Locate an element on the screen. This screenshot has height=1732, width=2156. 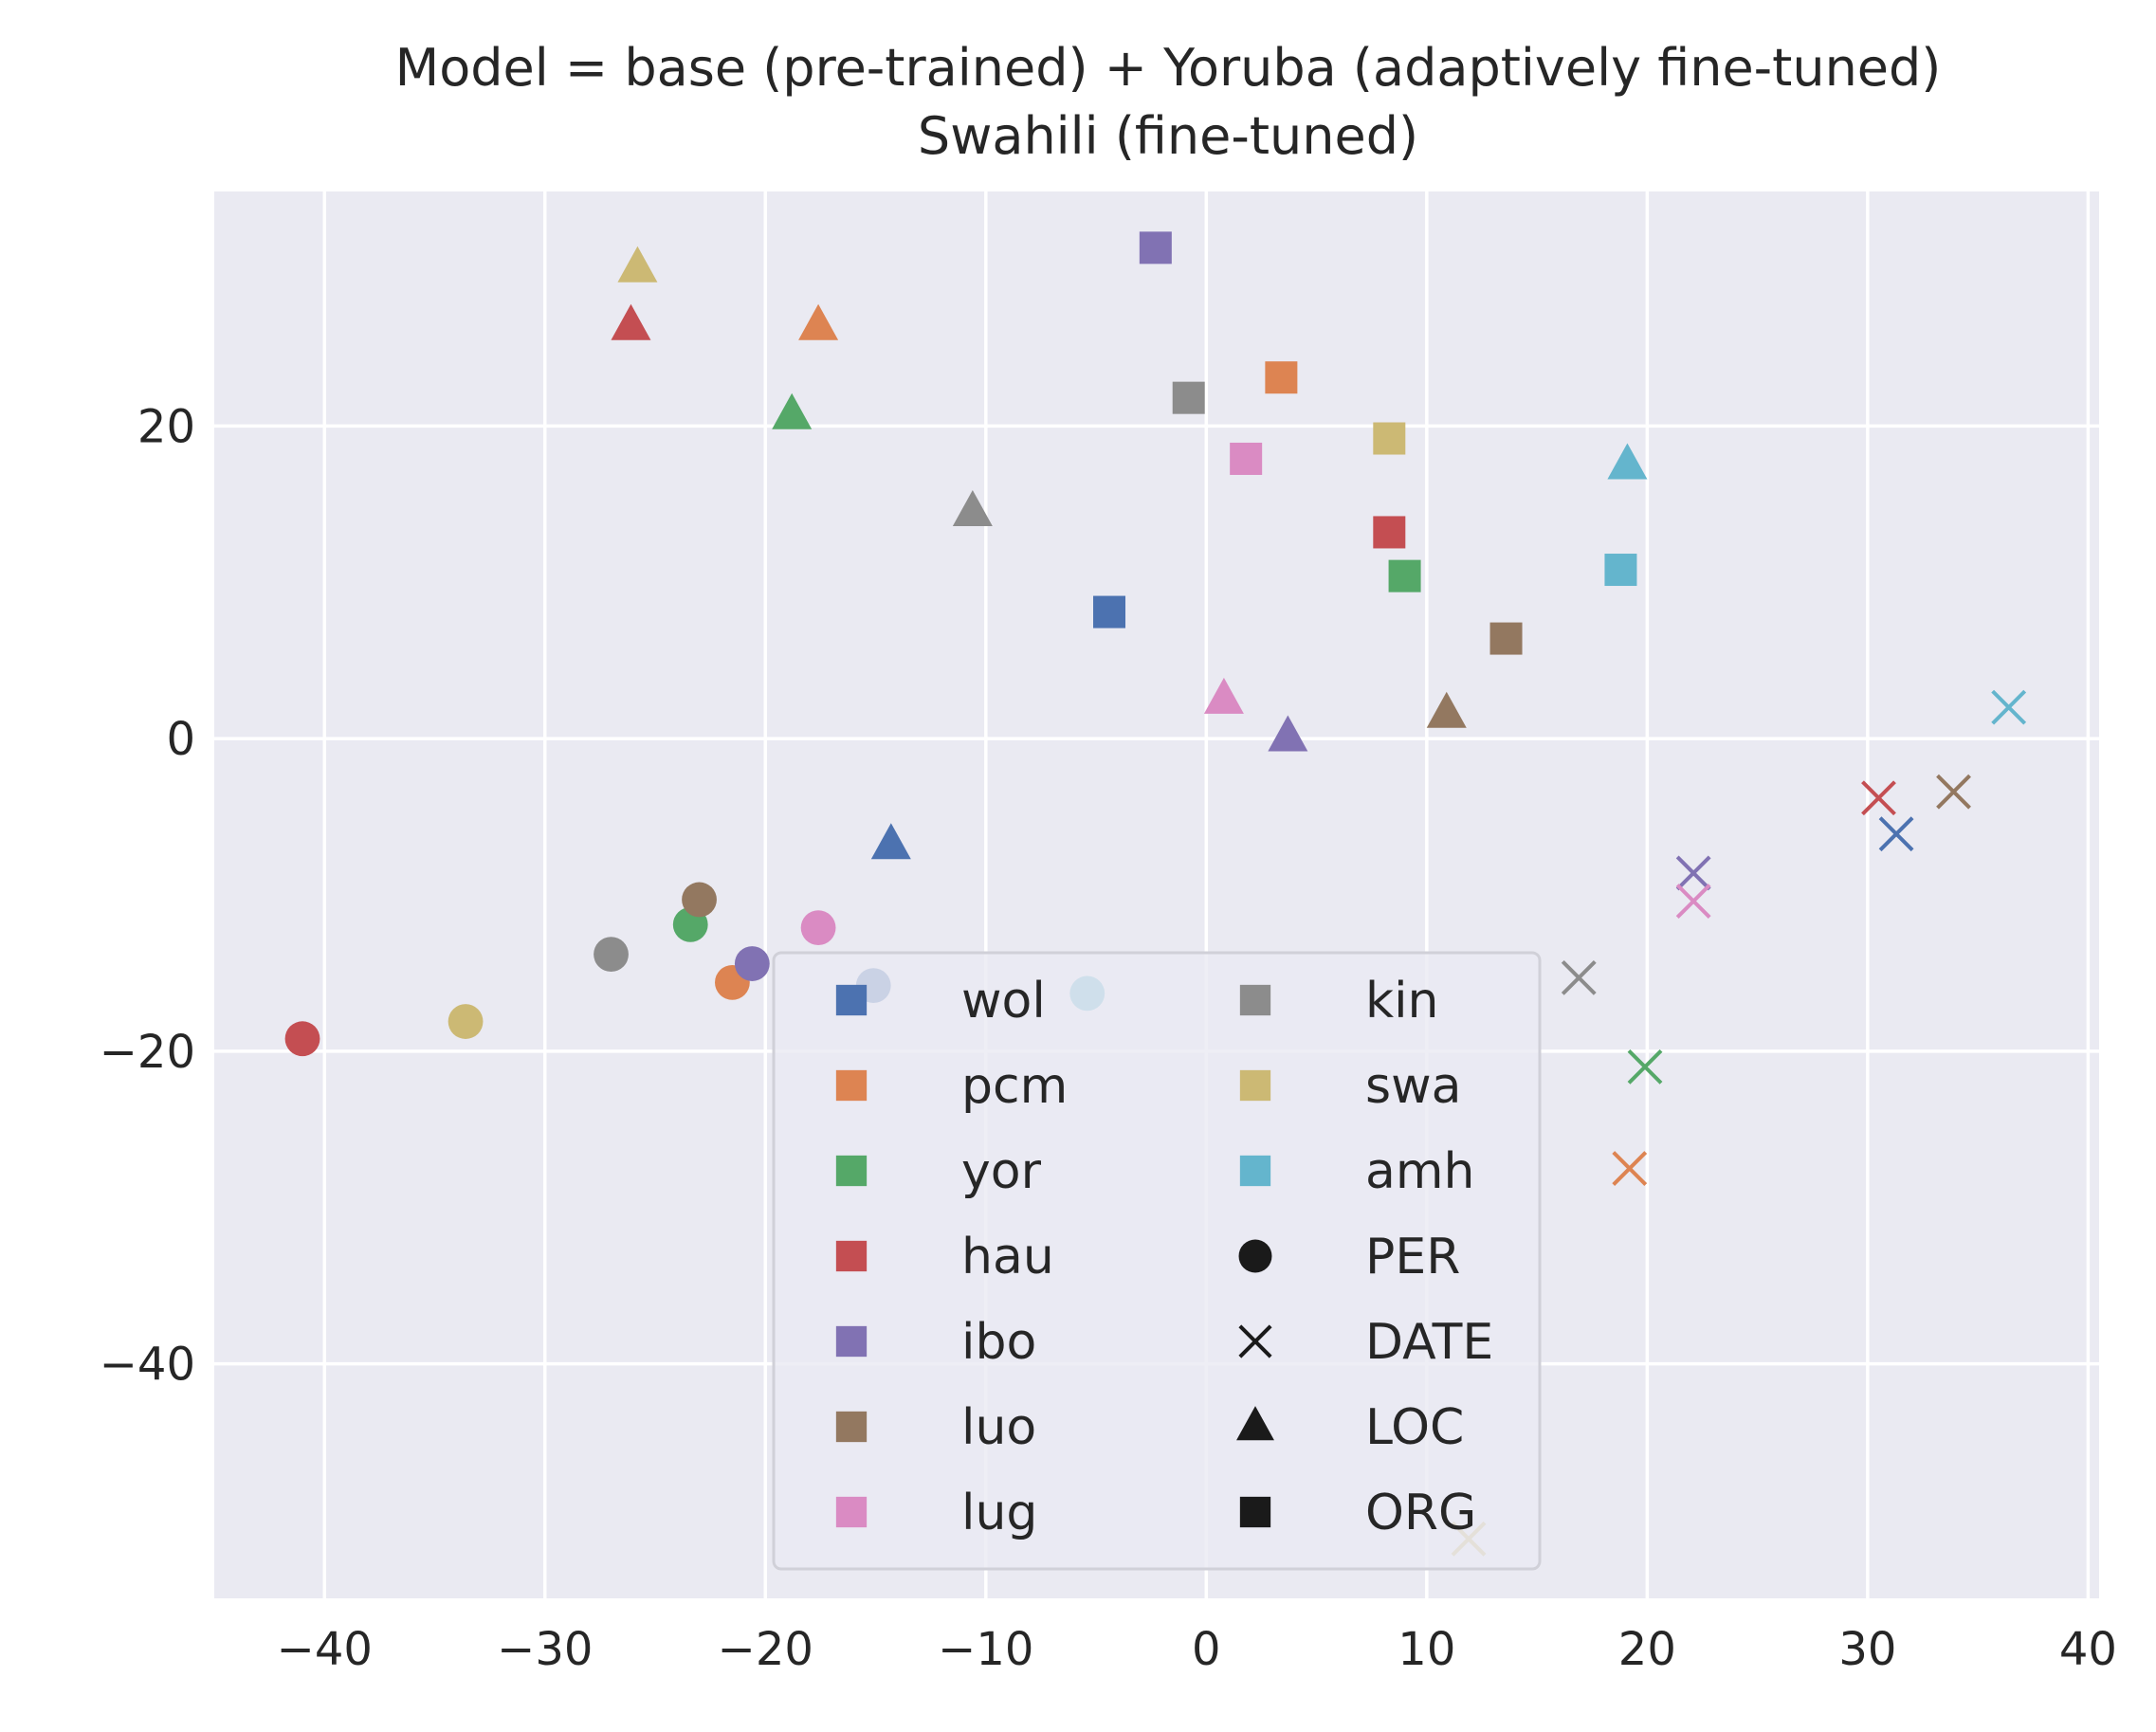
legend-entry-kin: kin is located at coordinates (1339, 1001).